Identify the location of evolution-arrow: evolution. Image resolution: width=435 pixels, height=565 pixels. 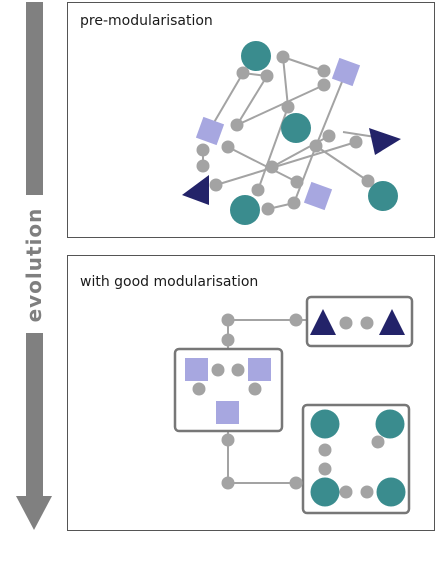
(34, 266).